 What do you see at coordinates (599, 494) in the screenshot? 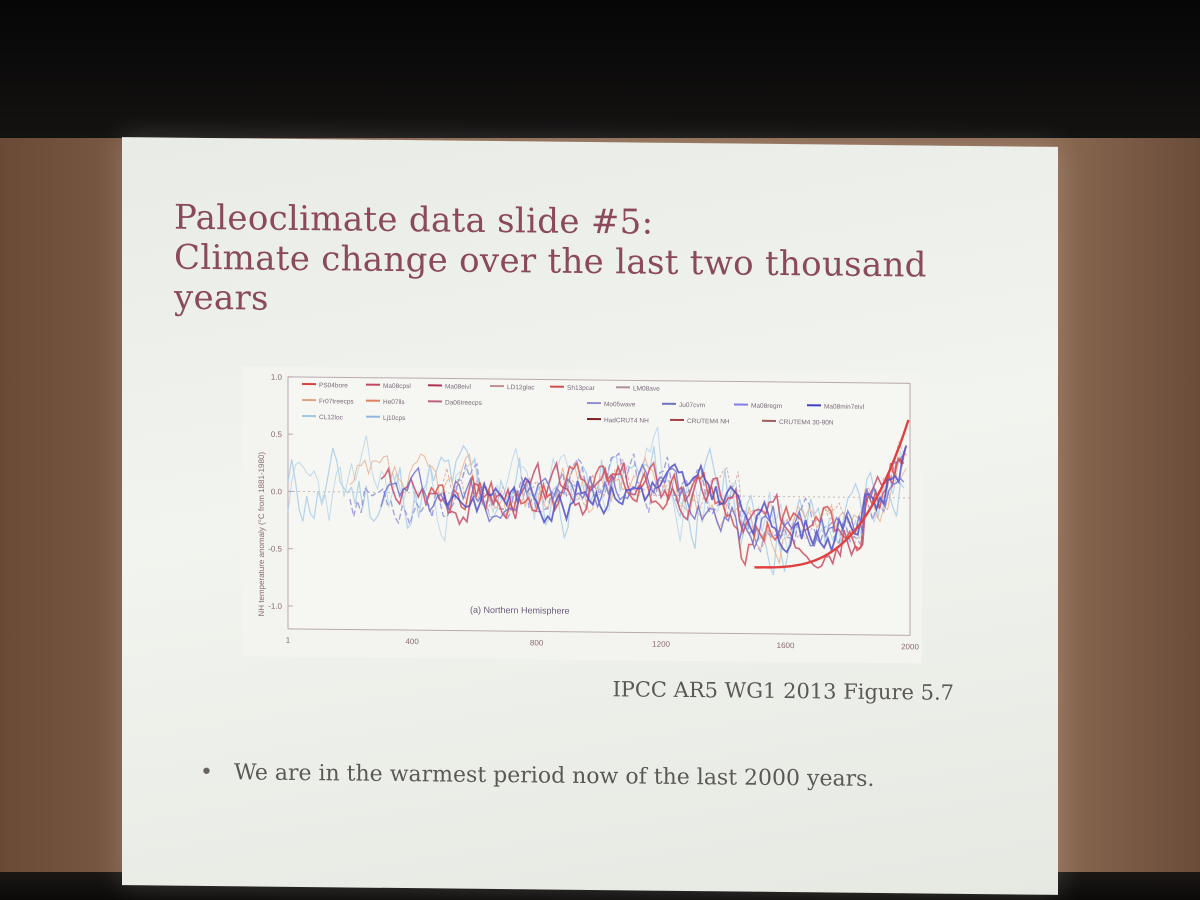
I see `zero-reference-line` at bounding box center [599, 494].